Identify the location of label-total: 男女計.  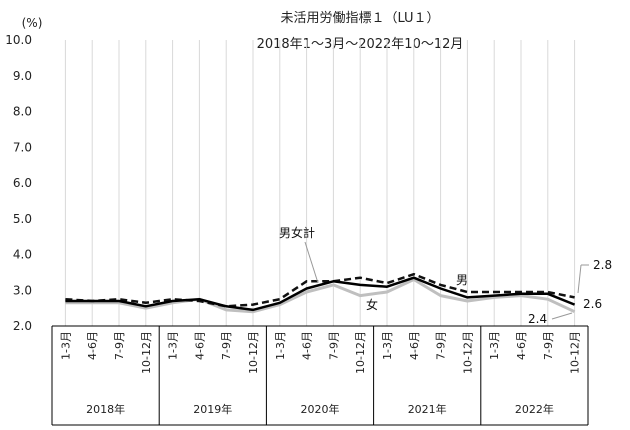
(297, 232).